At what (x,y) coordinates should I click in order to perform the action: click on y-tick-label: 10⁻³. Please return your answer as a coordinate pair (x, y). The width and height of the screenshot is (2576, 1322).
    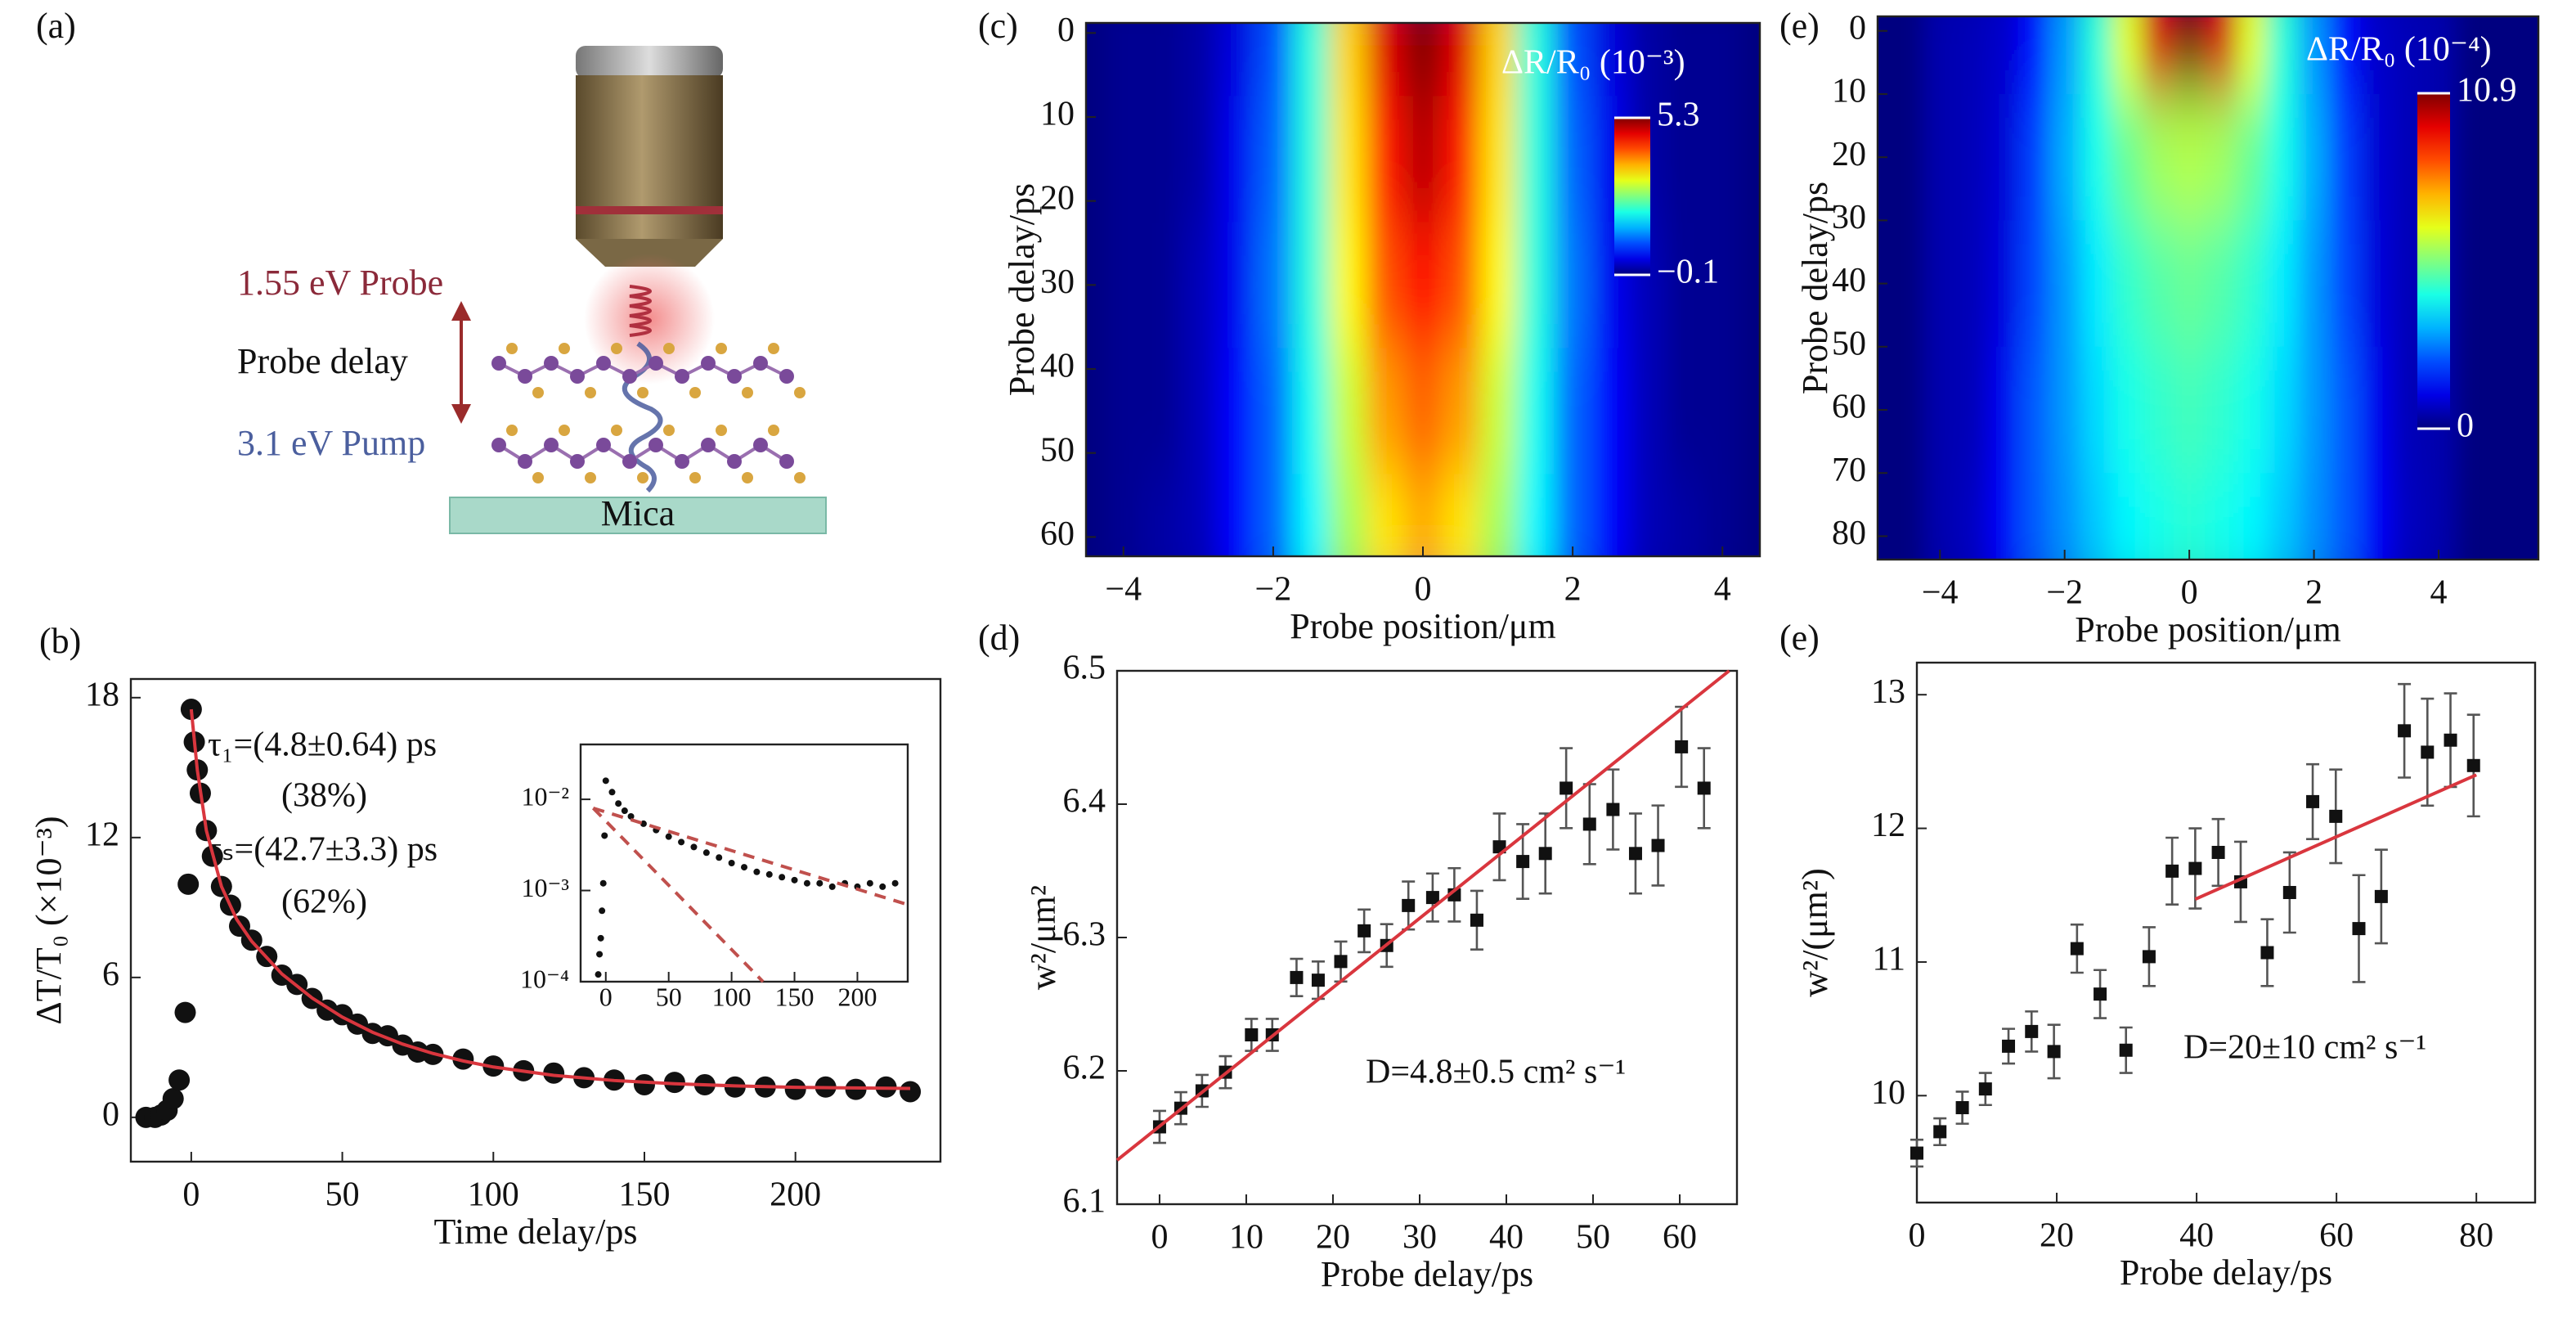
    Looking at the image, I should click on (545, 887).